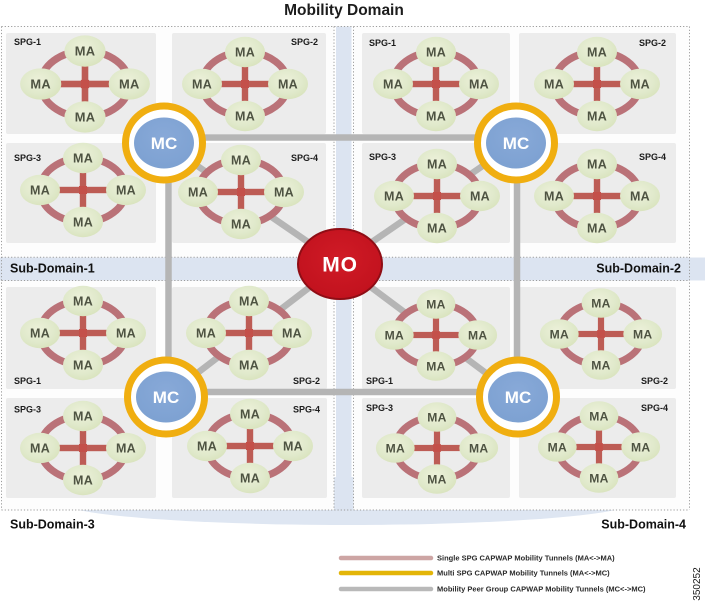 This screenshot has height=603, width=705. Describe the element at coordinates (638, 269) in the screenshot. I see `svg-text: Sub-Domain-2` at that location.